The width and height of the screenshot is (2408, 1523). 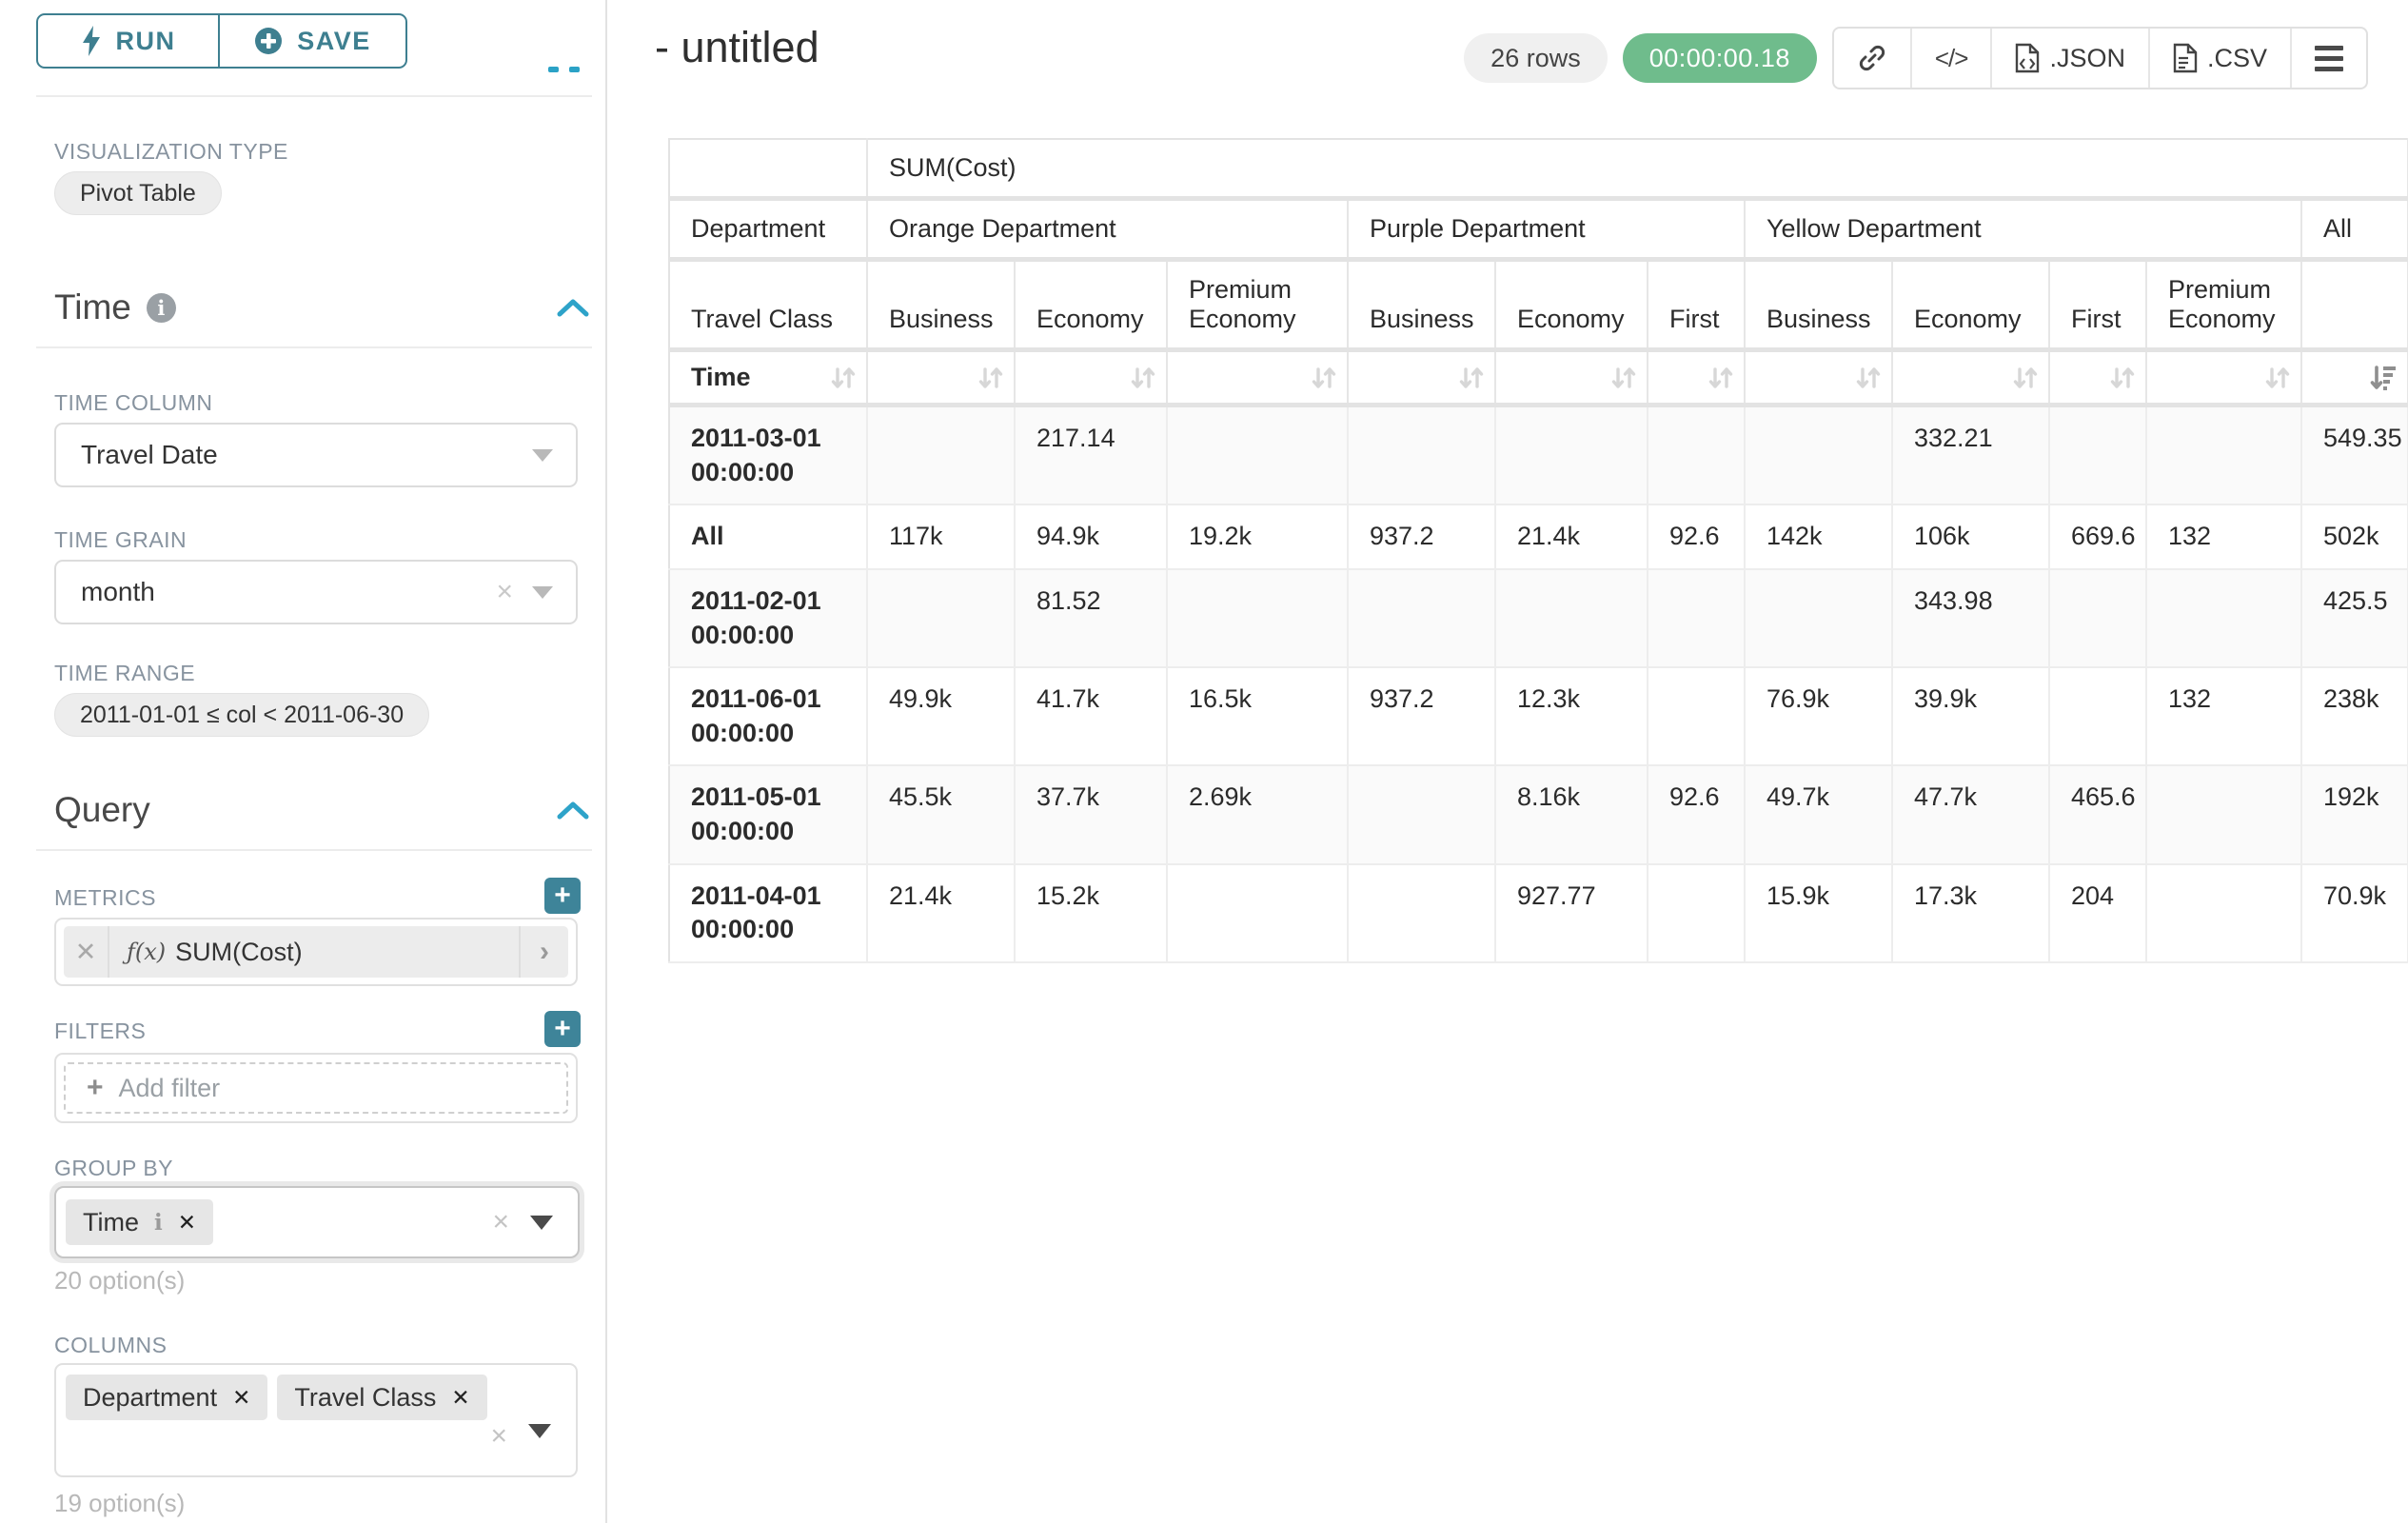 I want to click on filters-label: FILTERS, so click(x=100, y=1031).